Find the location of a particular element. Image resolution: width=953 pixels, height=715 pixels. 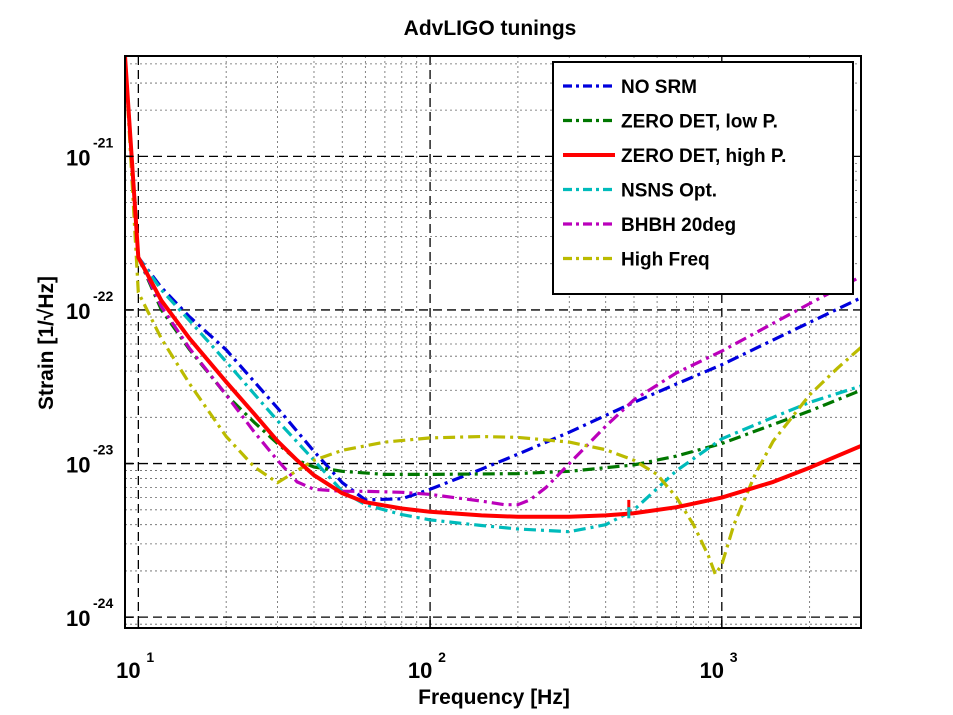

legend-label: High Freq is located at coordinates (665, 260).